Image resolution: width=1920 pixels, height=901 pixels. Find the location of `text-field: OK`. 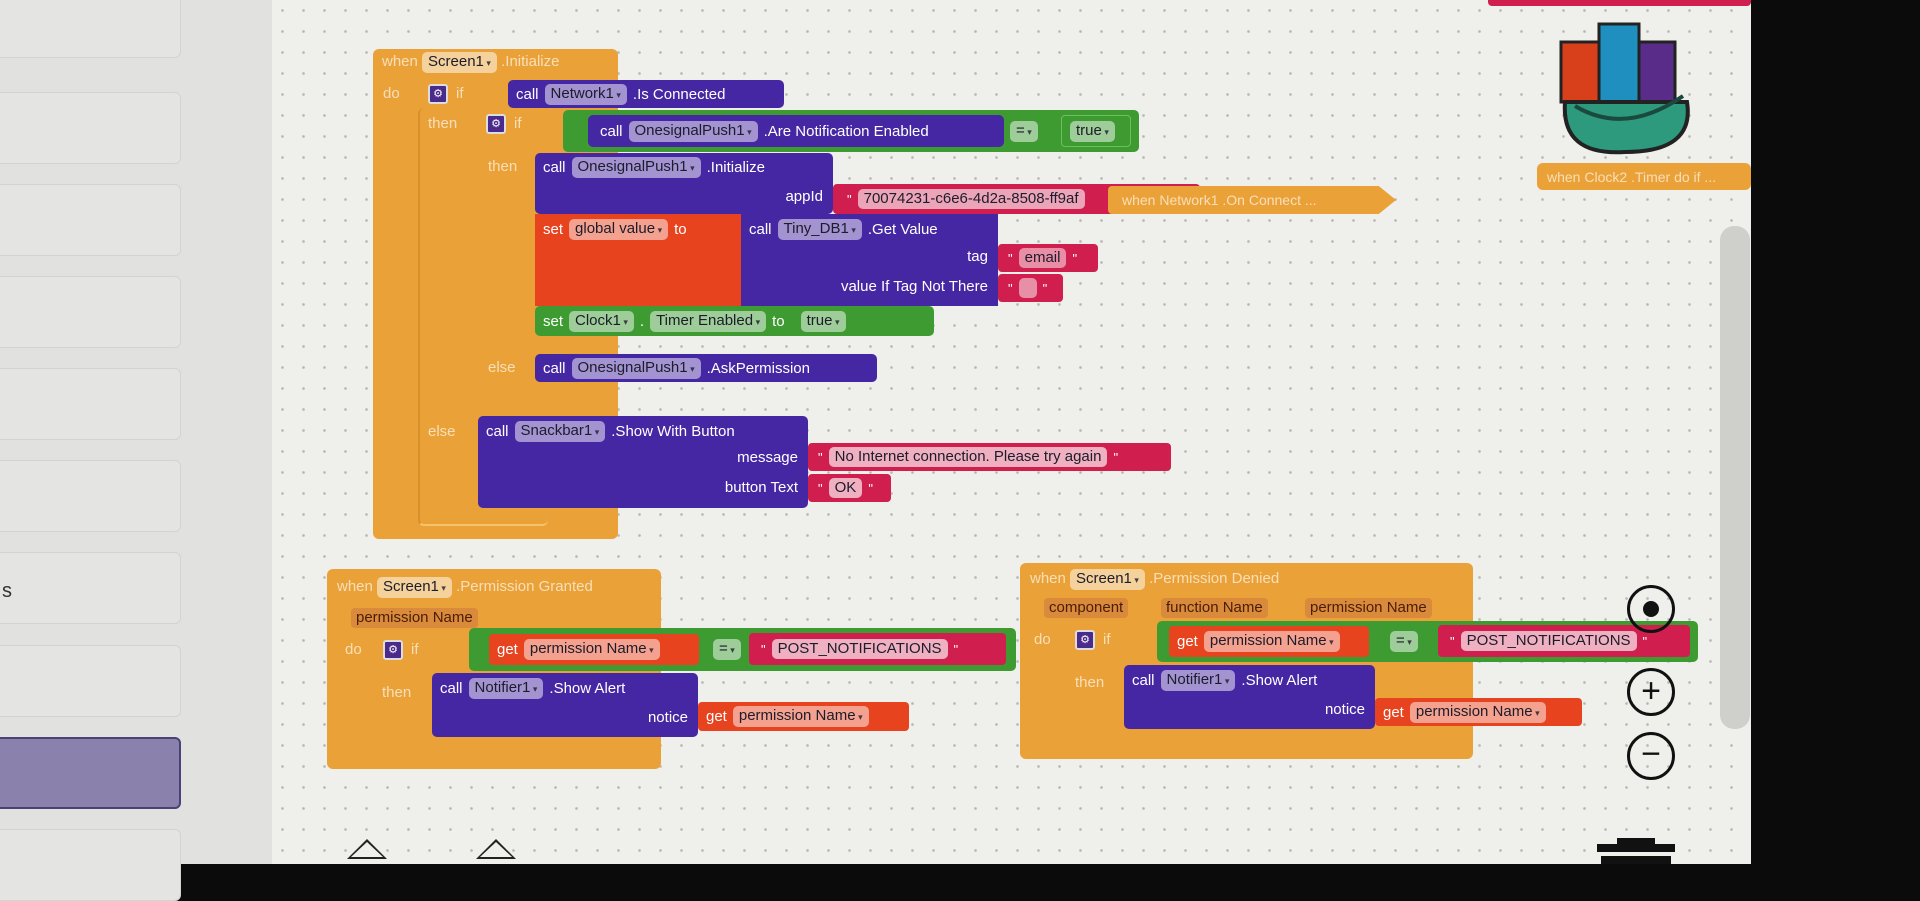

text-field: OK is located at coordinates (845, 488).